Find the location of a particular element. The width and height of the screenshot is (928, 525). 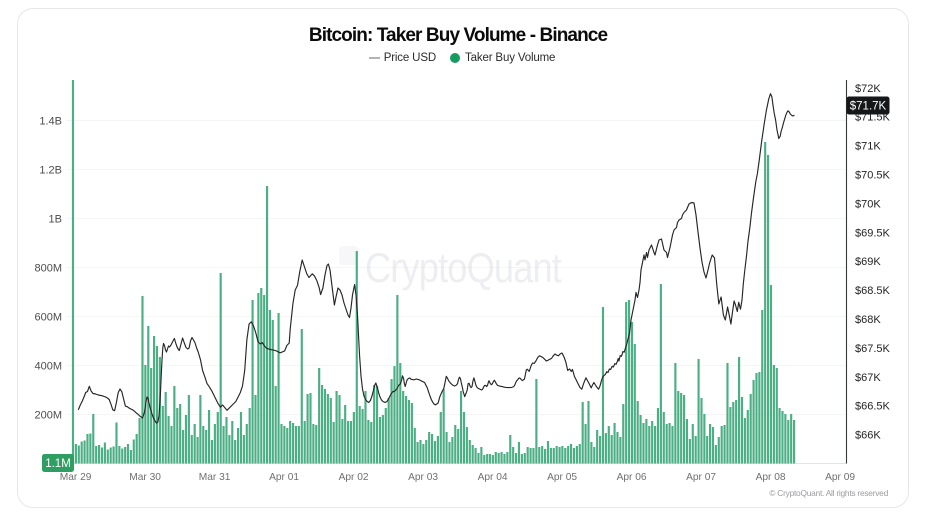

svg-text: $66.5K is located at coordinates (873, 407).